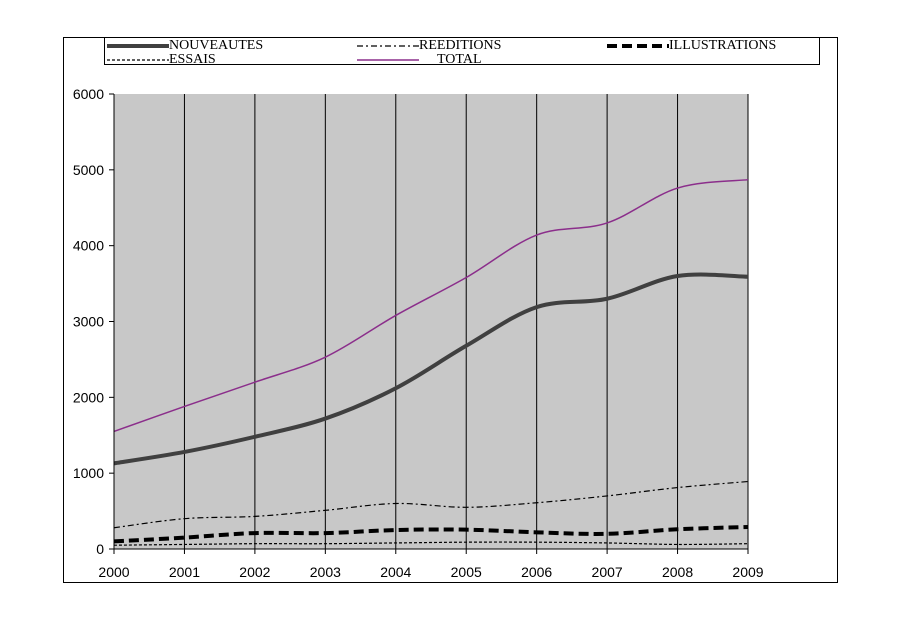 Image resolution: width=909 pixels, height=644 pixels. I want to click on legend-label-total: TOTAL, so click(459, 59).